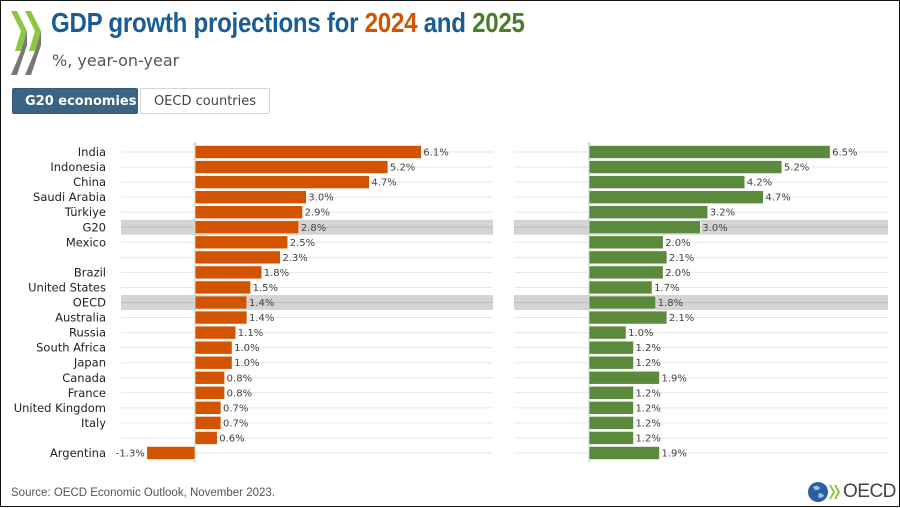  I want to click on data-label: 1.1%, so click(250, 333).